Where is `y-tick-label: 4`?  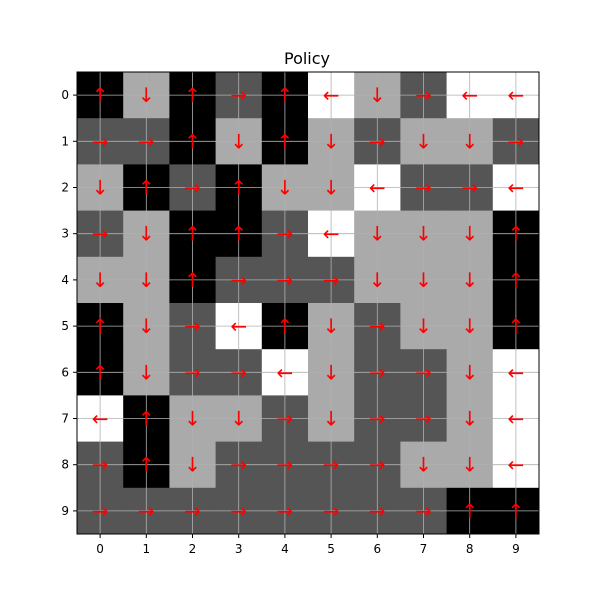 y-tick-label: 4 is located at coordinates (65, 280).